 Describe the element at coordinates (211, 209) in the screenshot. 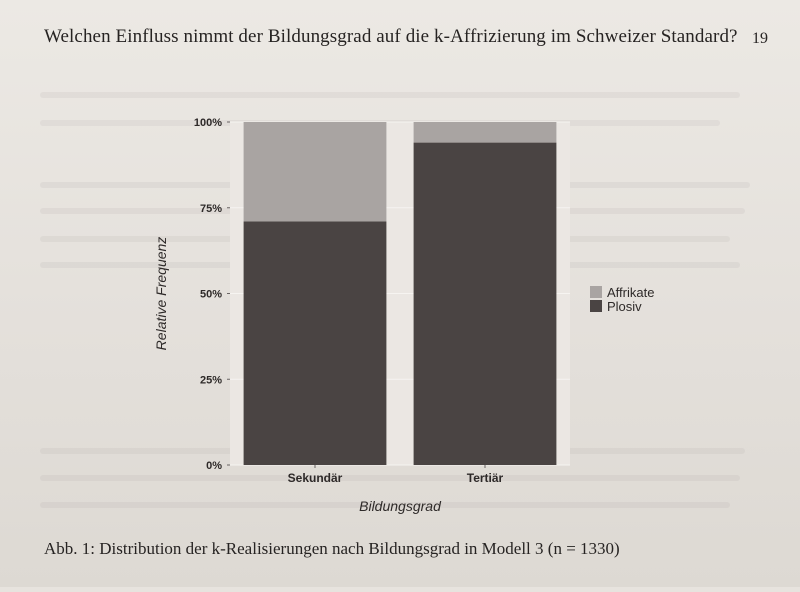

I see `y-tick-label: 75%` at that location.